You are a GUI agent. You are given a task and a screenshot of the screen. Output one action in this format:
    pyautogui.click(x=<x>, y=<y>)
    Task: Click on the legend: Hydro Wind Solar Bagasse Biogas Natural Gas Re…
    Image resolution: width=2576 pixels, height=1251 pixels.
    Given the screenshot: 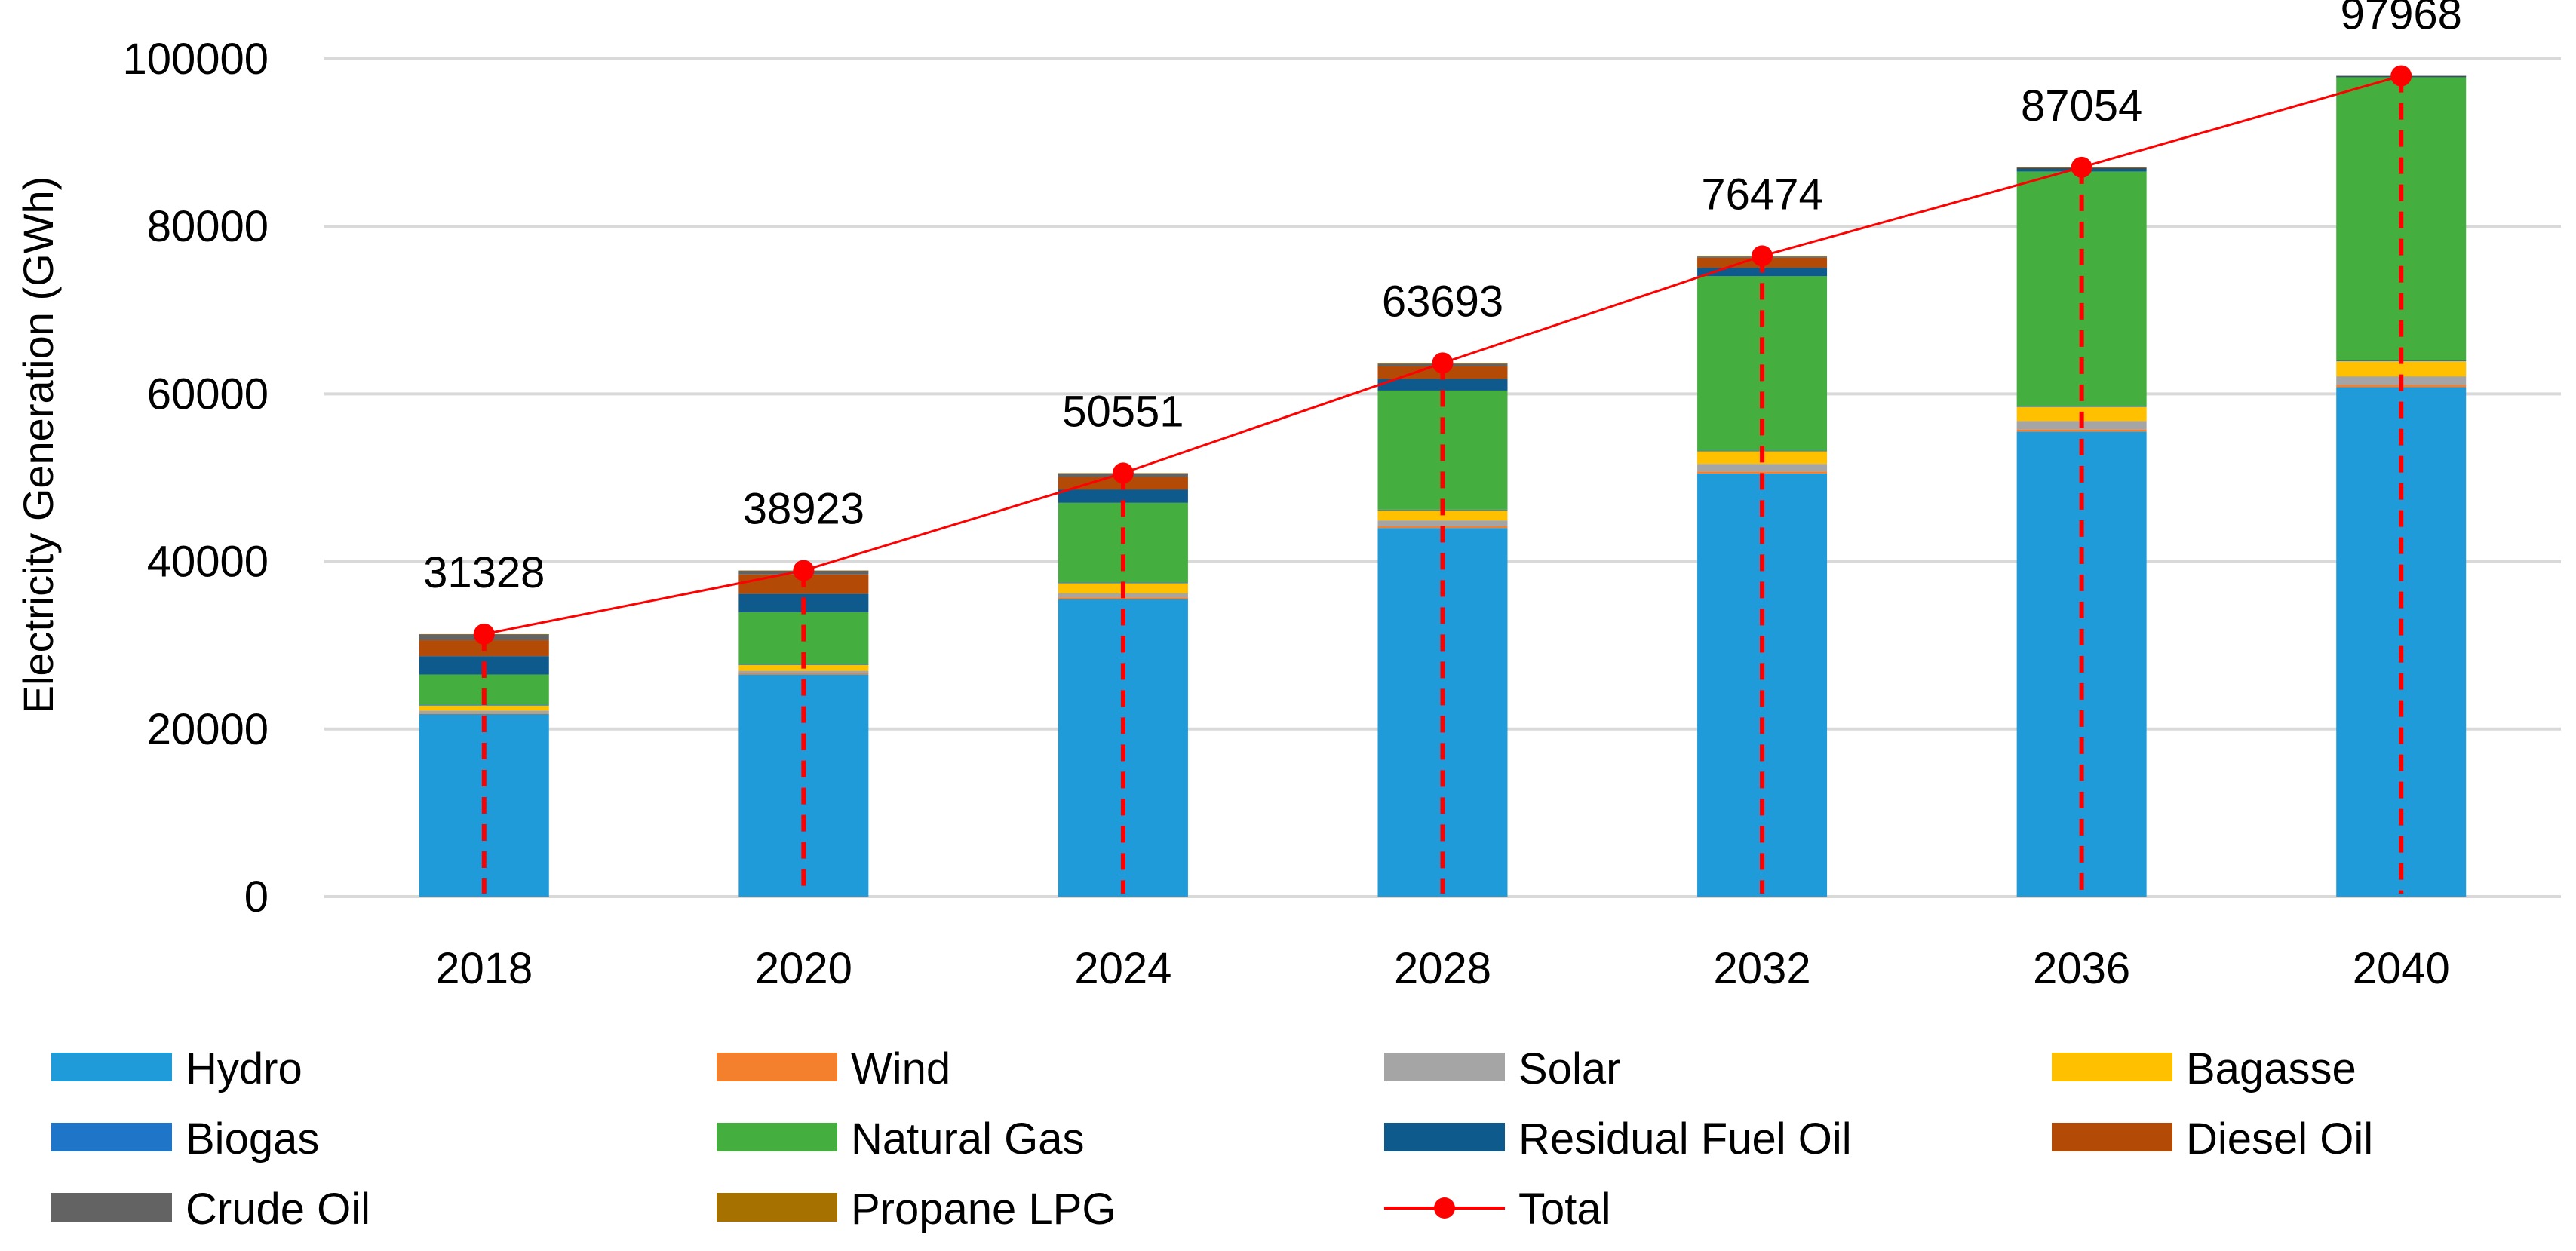 What is the action you would take?
    pyautogui.click(x=1212, y=1139)
    